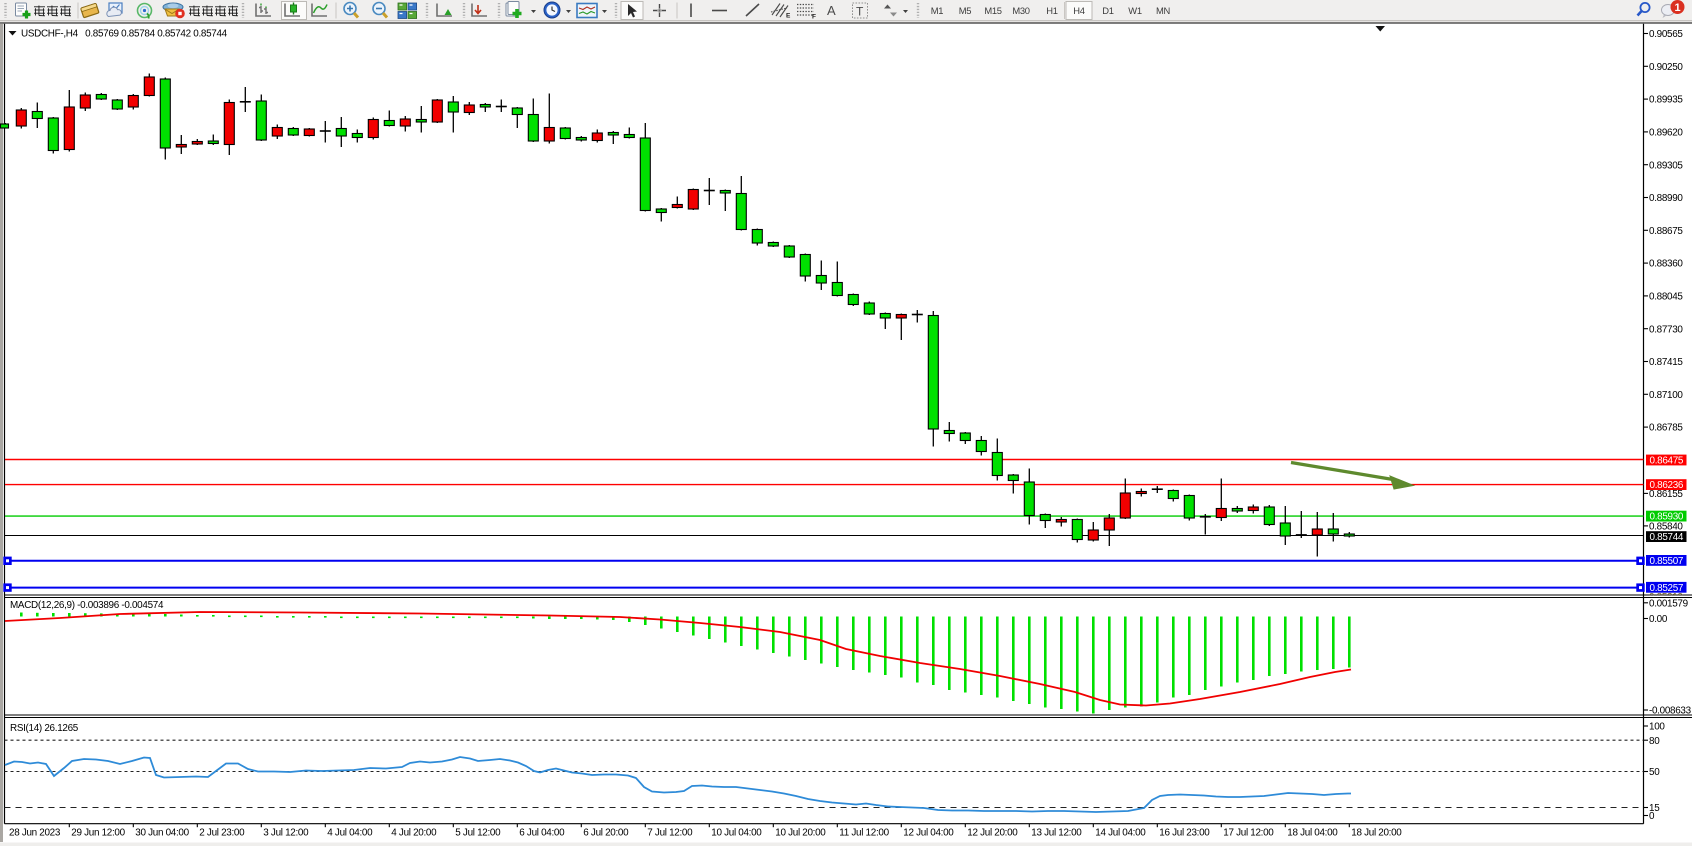 The height and width of the screenshot is (846, 1692). I want to click on svg-text: 0.85744, so click(1667, 537).